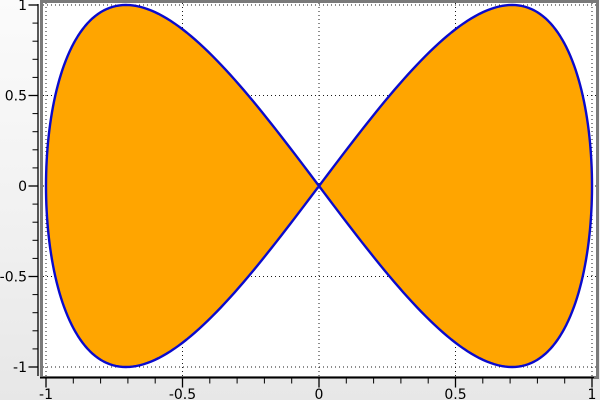  I want to click on y-tick-label: -1, so click(20, 368).